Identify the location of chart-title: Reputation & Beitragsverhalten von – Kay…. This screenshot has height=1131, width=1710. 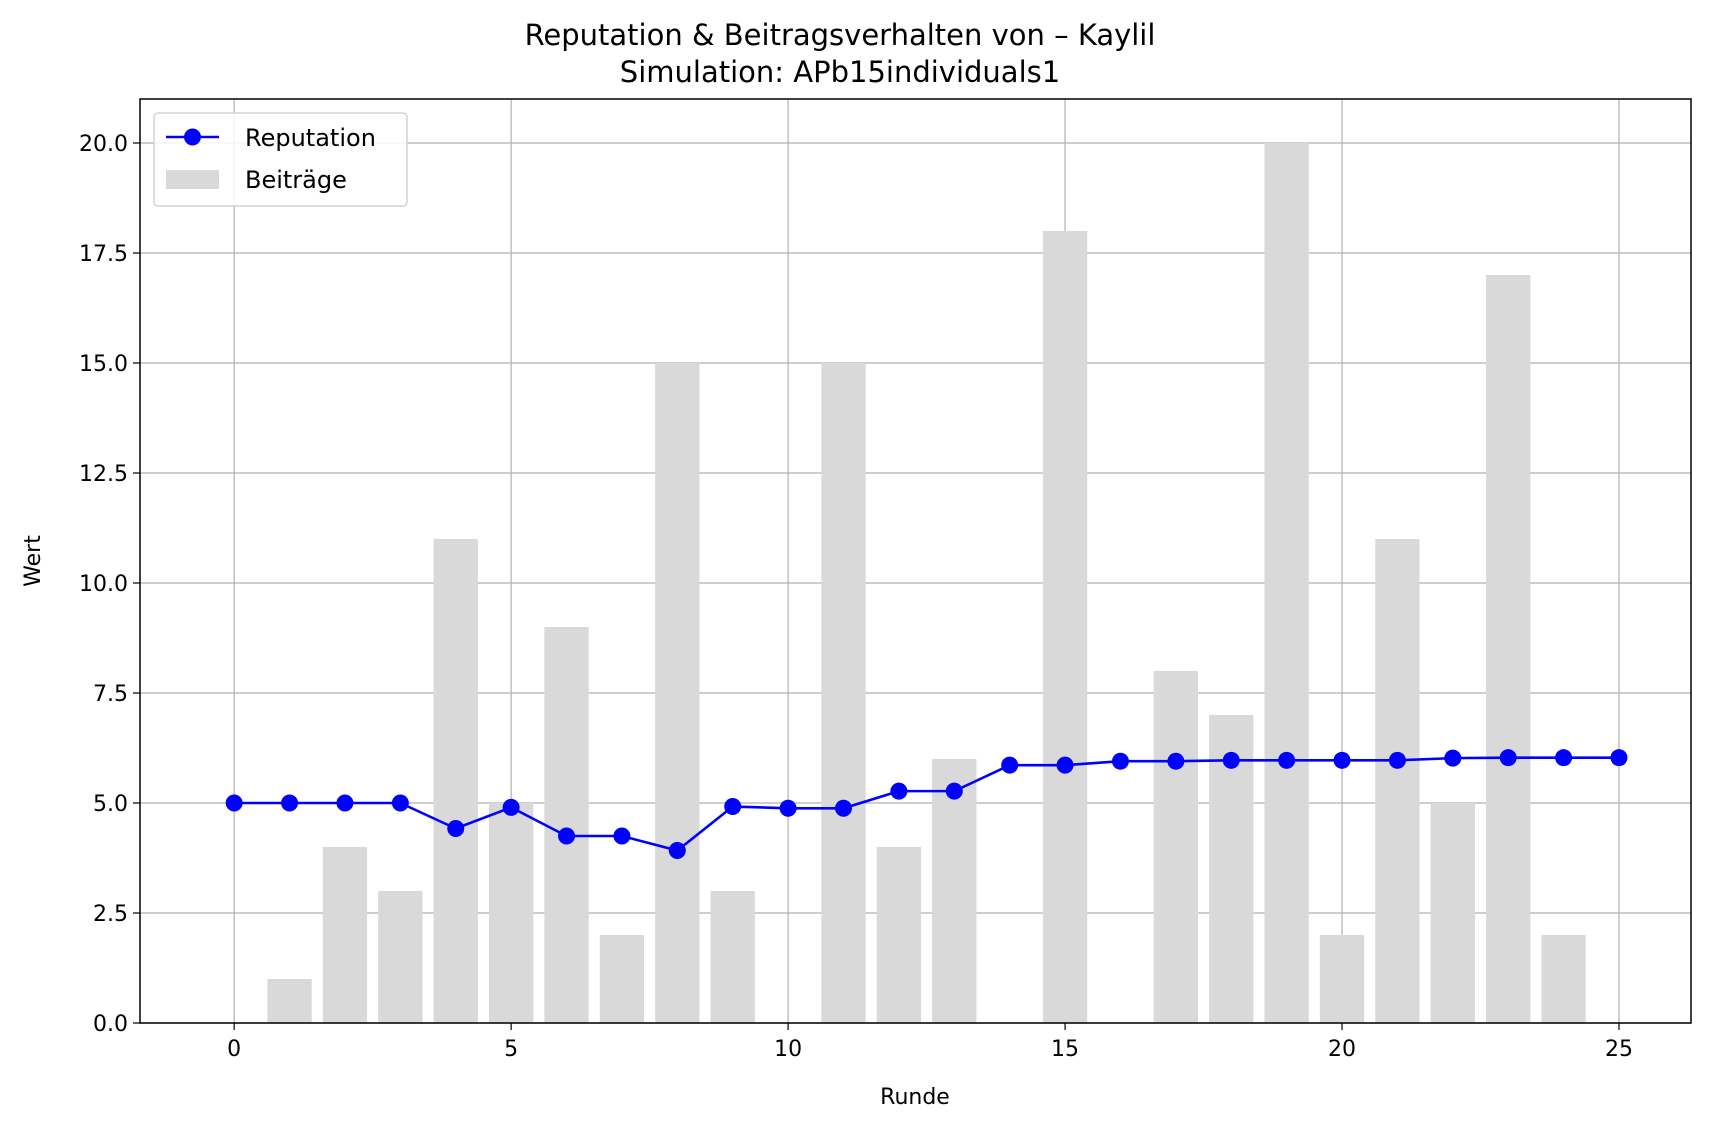
(840, 35).